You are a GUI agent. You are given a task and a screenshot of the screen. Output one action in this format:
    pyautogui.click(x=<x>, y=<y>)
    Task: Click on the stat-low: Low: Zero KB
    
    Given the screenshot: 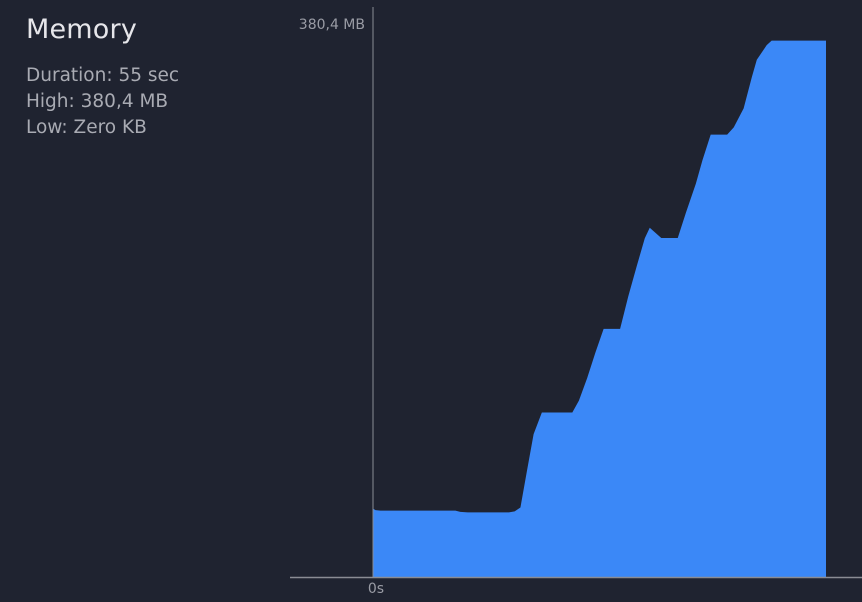 What is the action you would take?
    pyautogui.click(x=86, y=127)
    